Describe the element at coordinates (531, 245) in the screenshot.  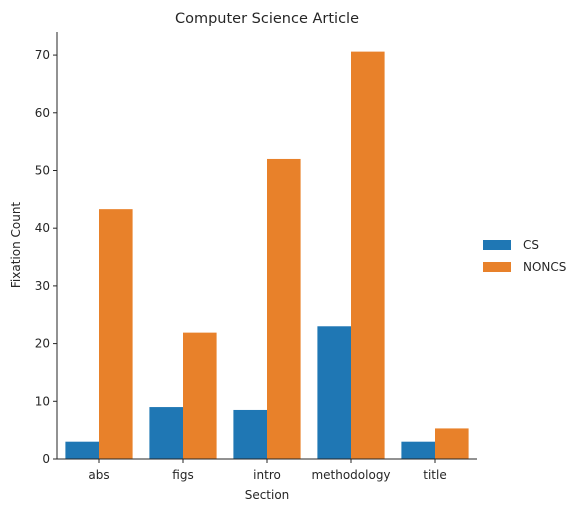
I see `legend-label-cs: CS` at that location.